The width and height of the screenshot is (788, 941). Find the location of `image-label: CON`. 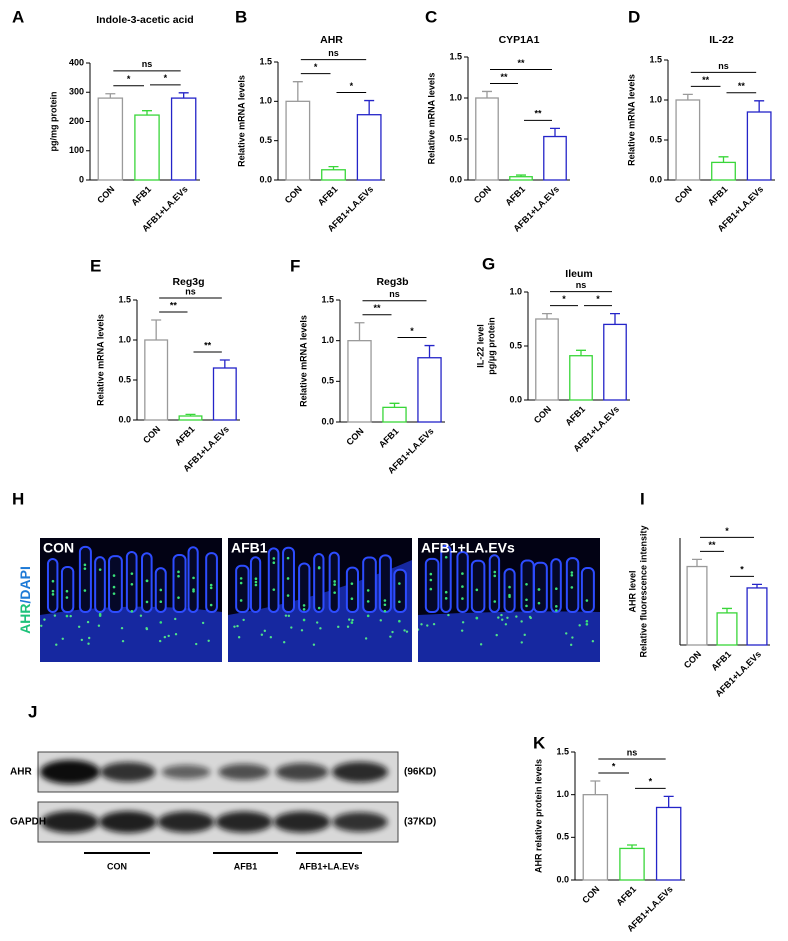

image-label: CON is located at coordinates (58, 548).